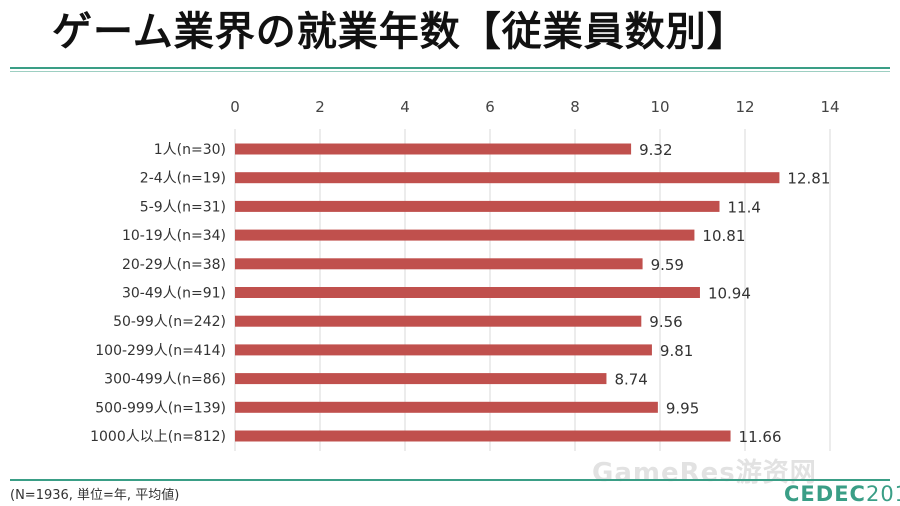 This screenshot has width=900, height=506. What do you see at coordinates (405, 107) in the screenshot?
I see `x-tick-label: 4` at bounding box center [405, 107].